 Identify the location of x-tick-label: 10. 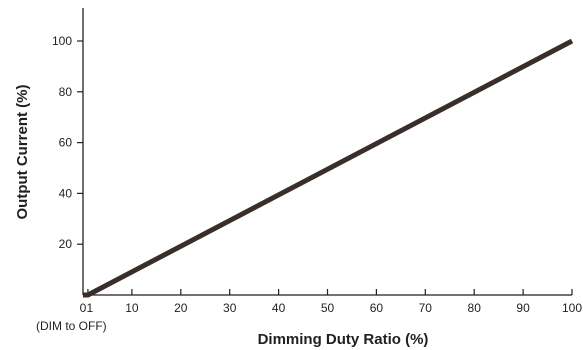
(132, 308).